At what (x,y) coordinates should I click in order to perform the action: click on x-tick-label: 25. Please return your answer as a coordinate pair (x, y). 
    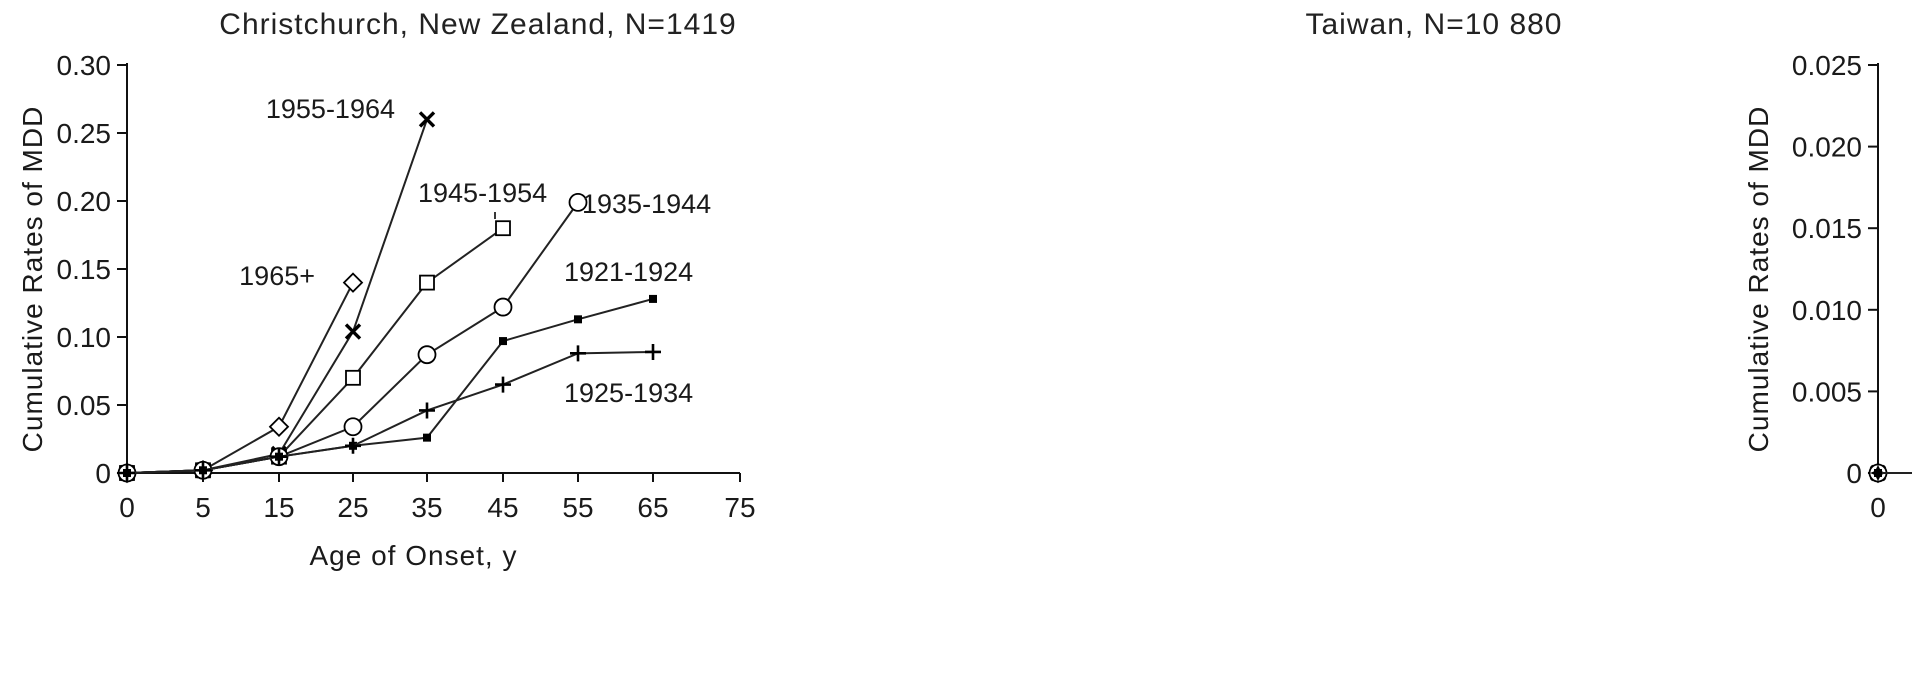
    Looking at the image, I should click on (352, 507).